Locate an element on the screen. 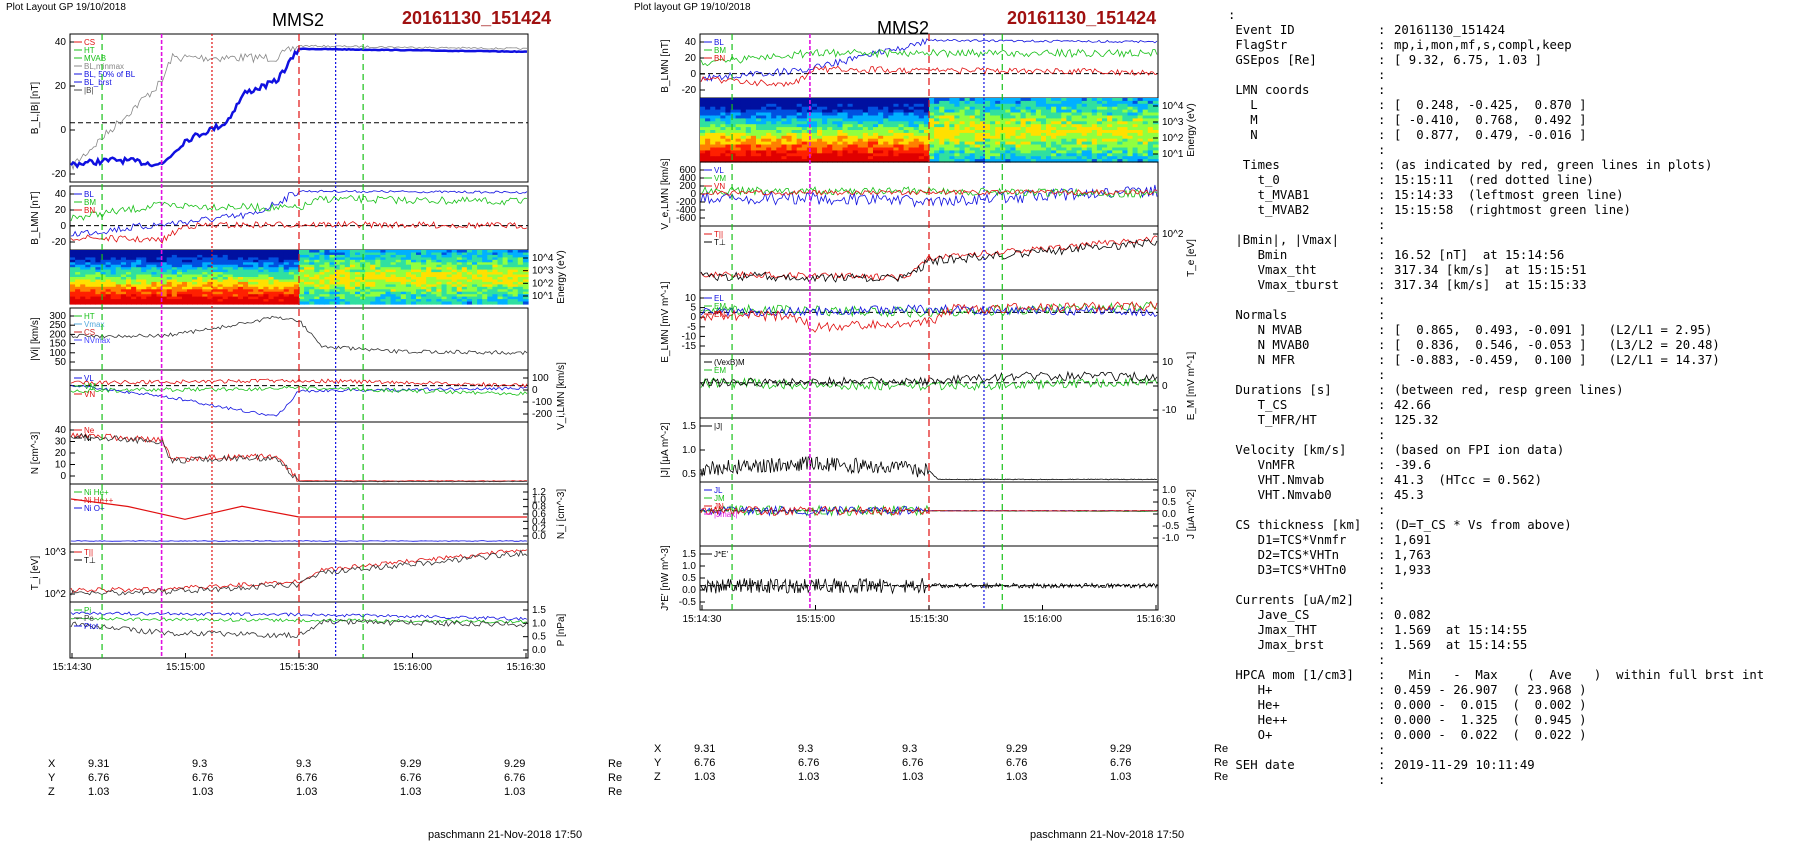 The image size is (1804, 841). middle-header: Plot layout GP 19/10/2018 is located at coordinates (692, 7).